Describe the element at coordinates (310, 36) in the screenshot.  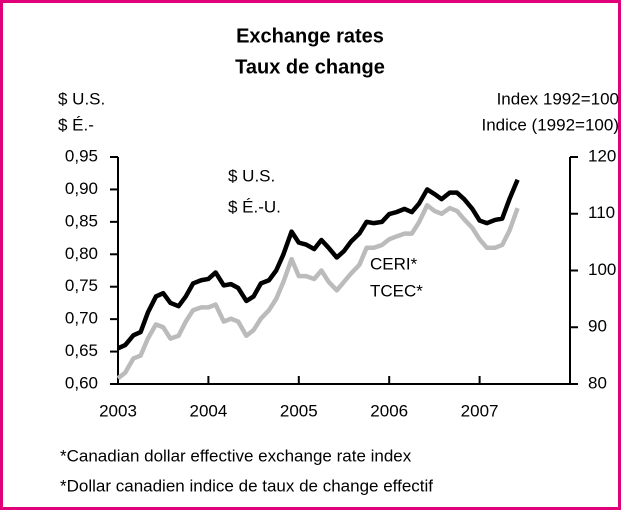
I see `chart-title: Exchange rates` at that location.